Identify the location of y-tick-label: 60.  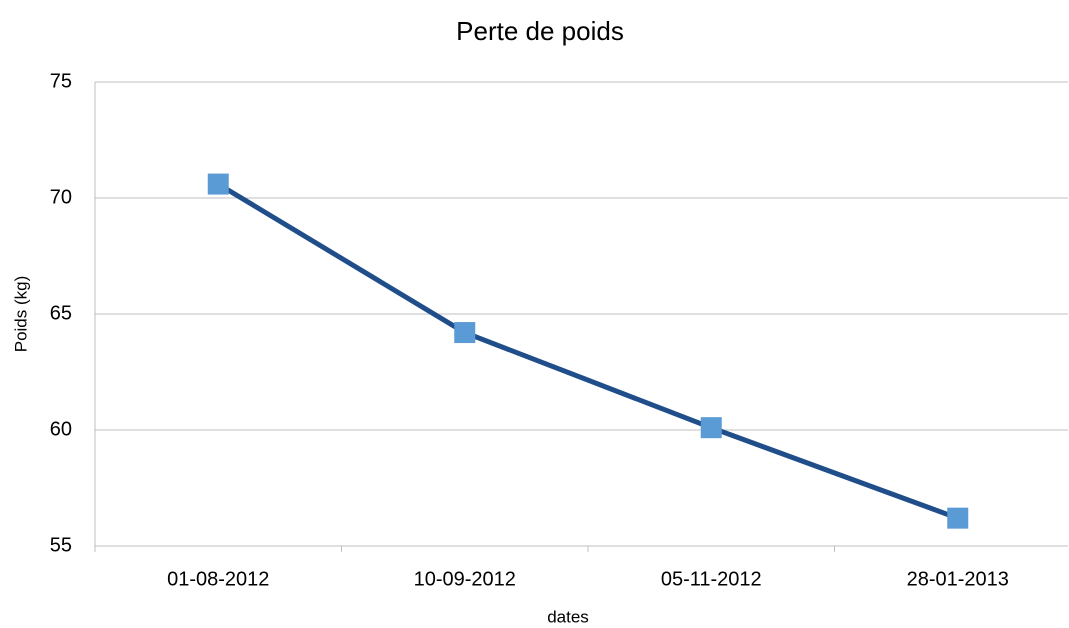
(61, 429).